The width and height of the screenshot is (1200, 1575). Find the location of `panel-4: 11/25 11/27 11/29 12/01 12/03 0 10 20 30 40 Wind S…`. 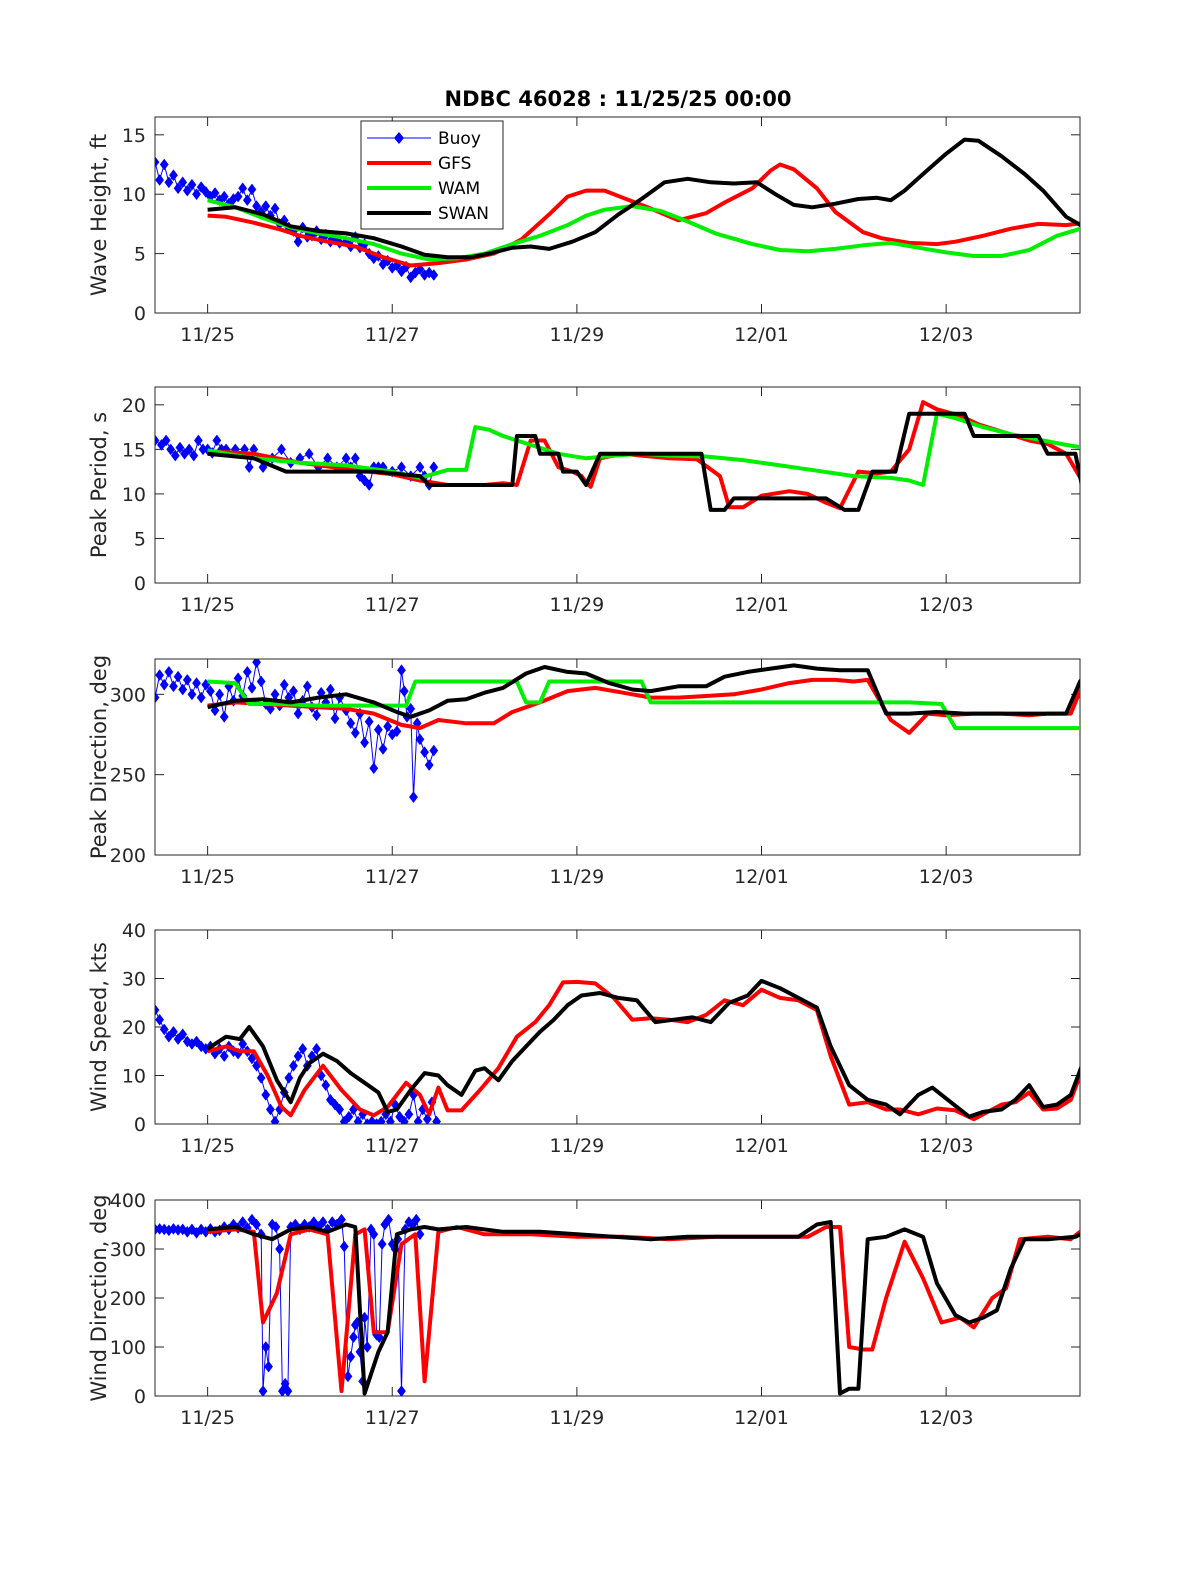

panel-4: 11/25 11/27 11/29 12/01 12/03 0 10 20 30 40 Wind S… is located at coordinates (584, 1038).